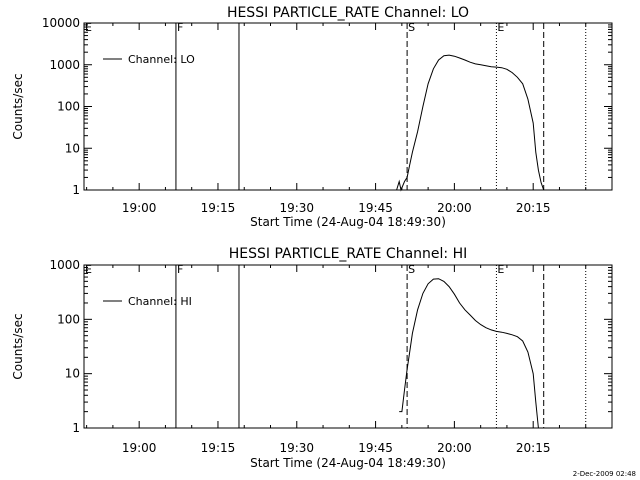 This screenshot has height=480, width=640. I want to click on legend-label: Channel: LO, so click(161, 59).